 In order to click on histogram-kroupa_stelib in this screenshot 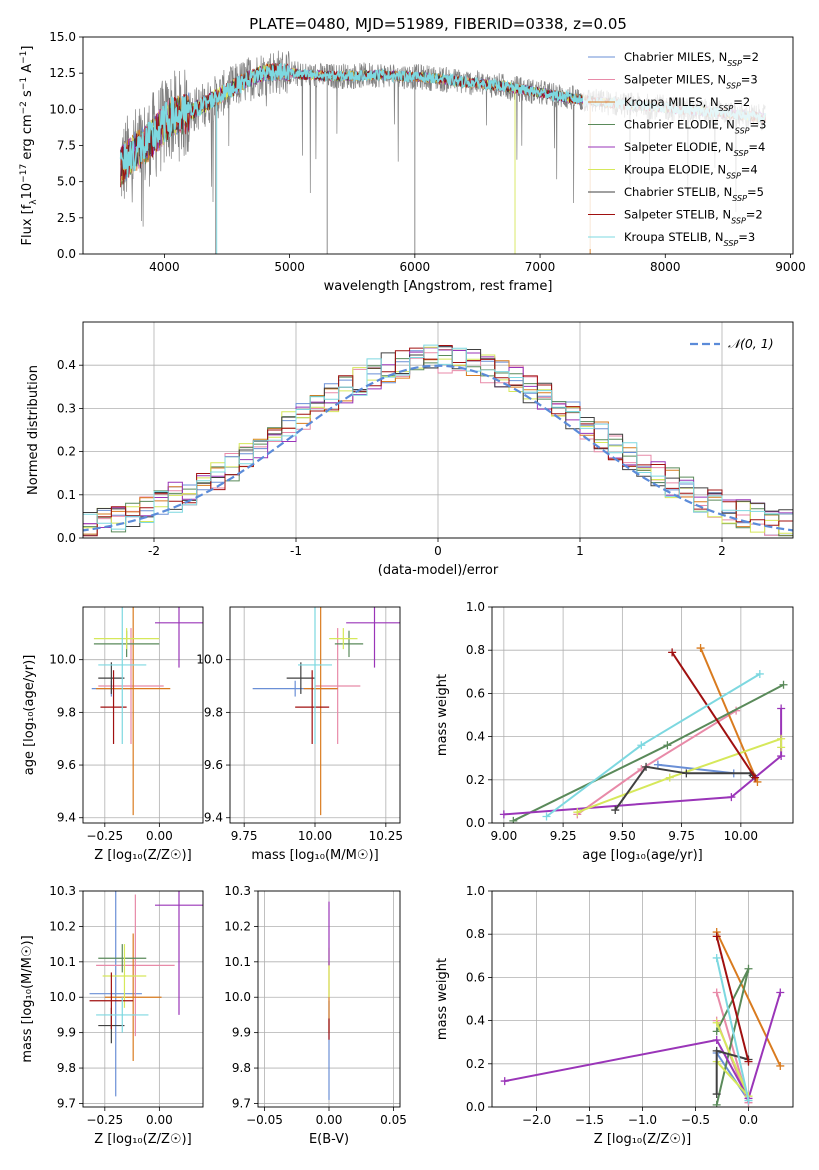, I will do `click(438, 437)`.